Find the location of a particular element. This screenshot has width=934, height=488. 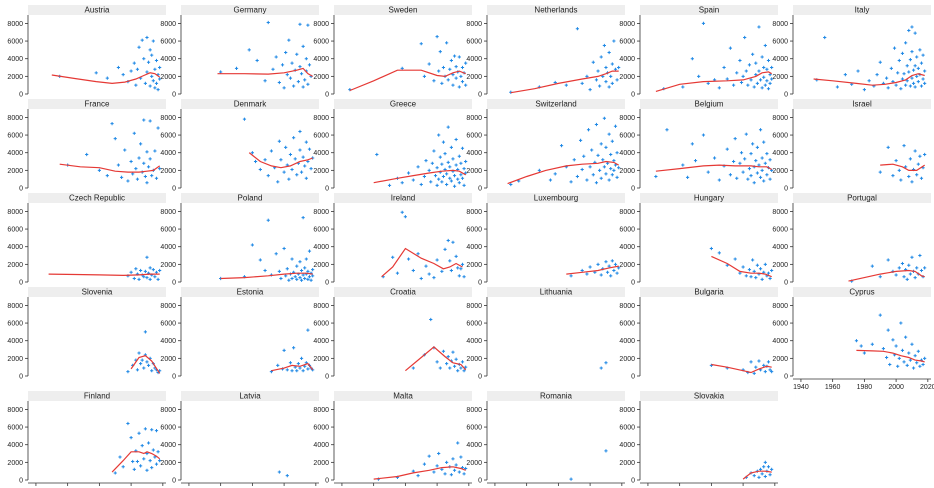

trend-line is located at coordinates (407, 80).